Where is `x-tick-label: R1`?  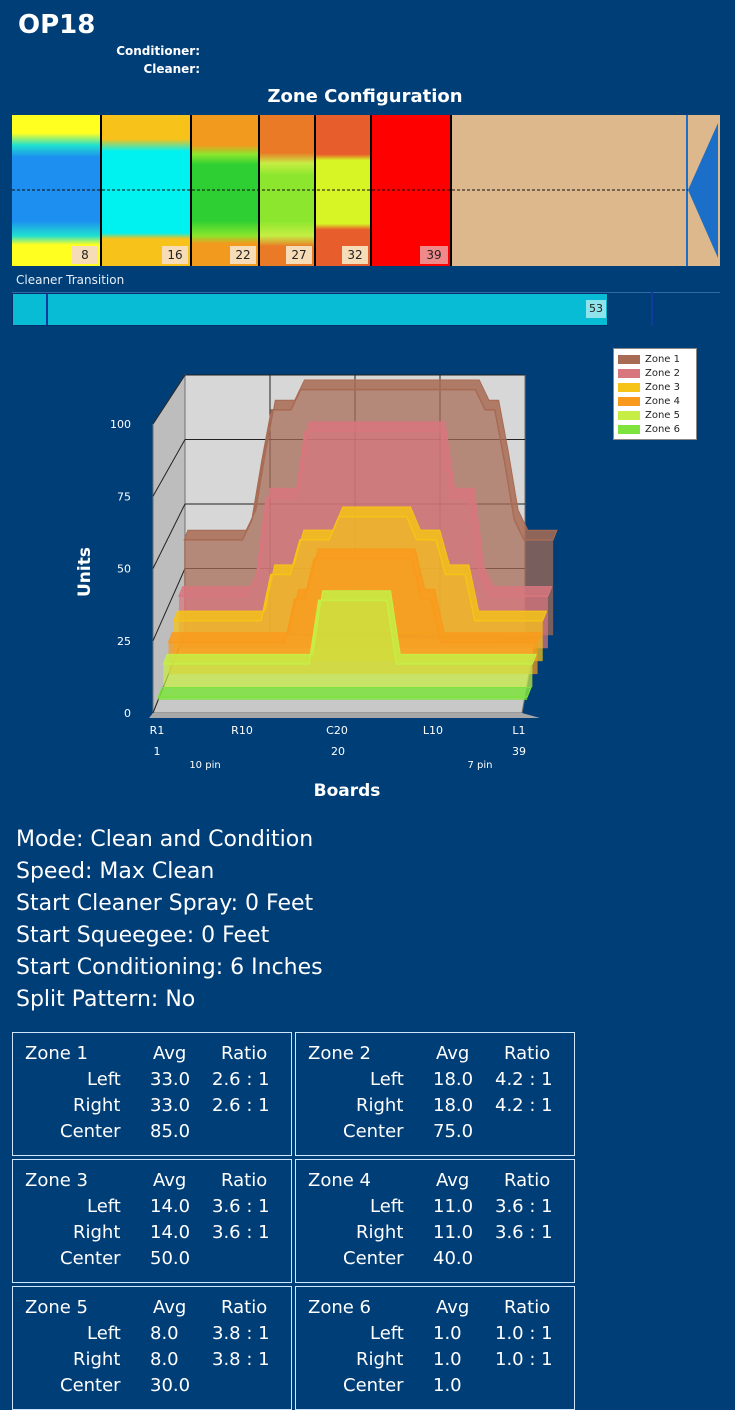 x-tick-label: R1 is located at coordinates (157, 730).